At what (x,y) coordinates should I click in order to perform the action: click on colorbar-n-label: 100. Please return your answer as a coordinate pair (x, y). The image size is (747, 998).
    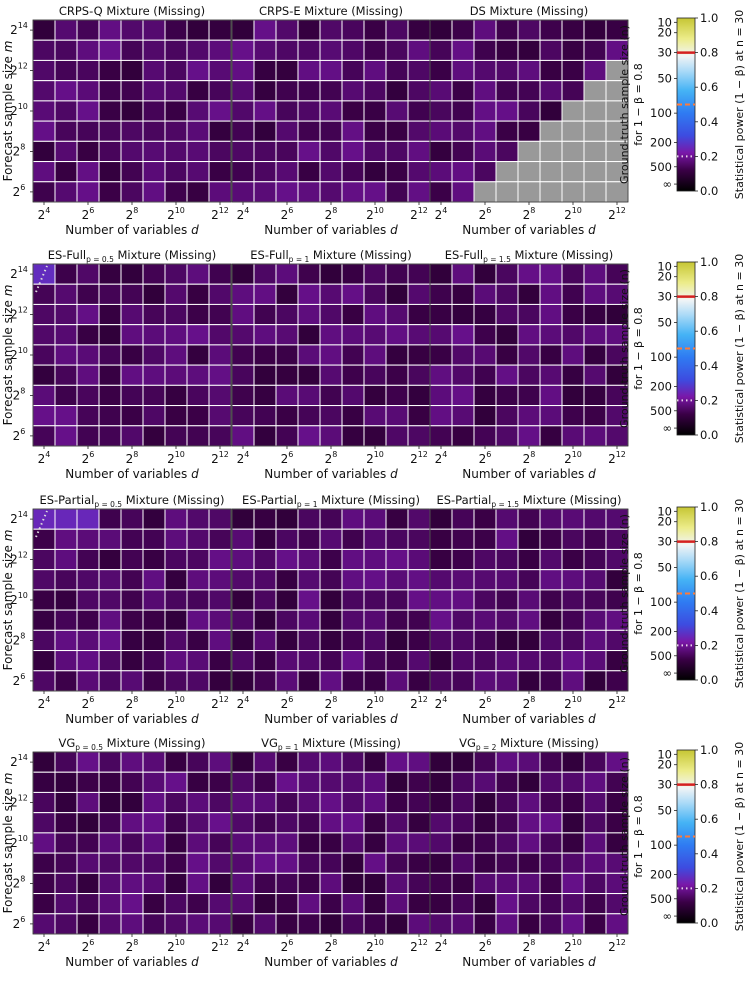
    Looking at the image, I should click on (661, 357).